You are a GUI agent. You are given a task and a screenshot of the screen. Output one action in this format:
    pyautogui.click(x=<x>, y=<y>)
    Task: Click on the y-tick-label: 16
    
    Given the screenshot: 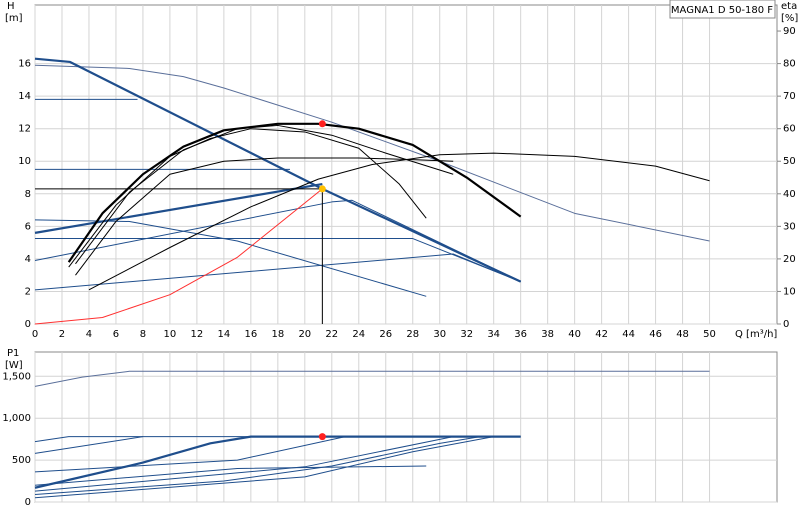 What is the action you would take?
    pyautogui.click(x=24, y=64)
    